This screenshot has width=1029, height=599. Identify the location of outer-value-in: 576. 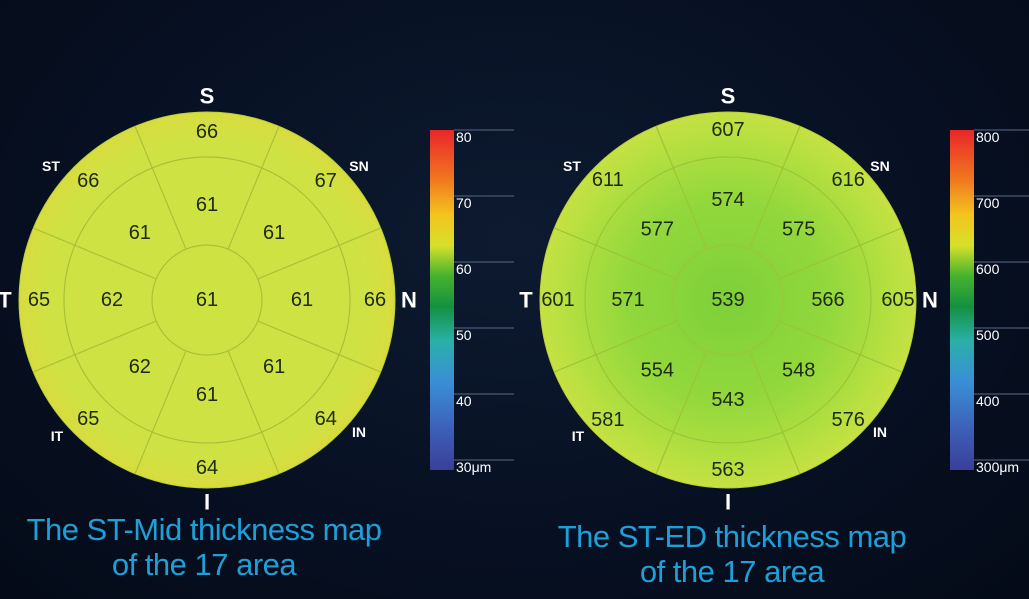
(848, 420).